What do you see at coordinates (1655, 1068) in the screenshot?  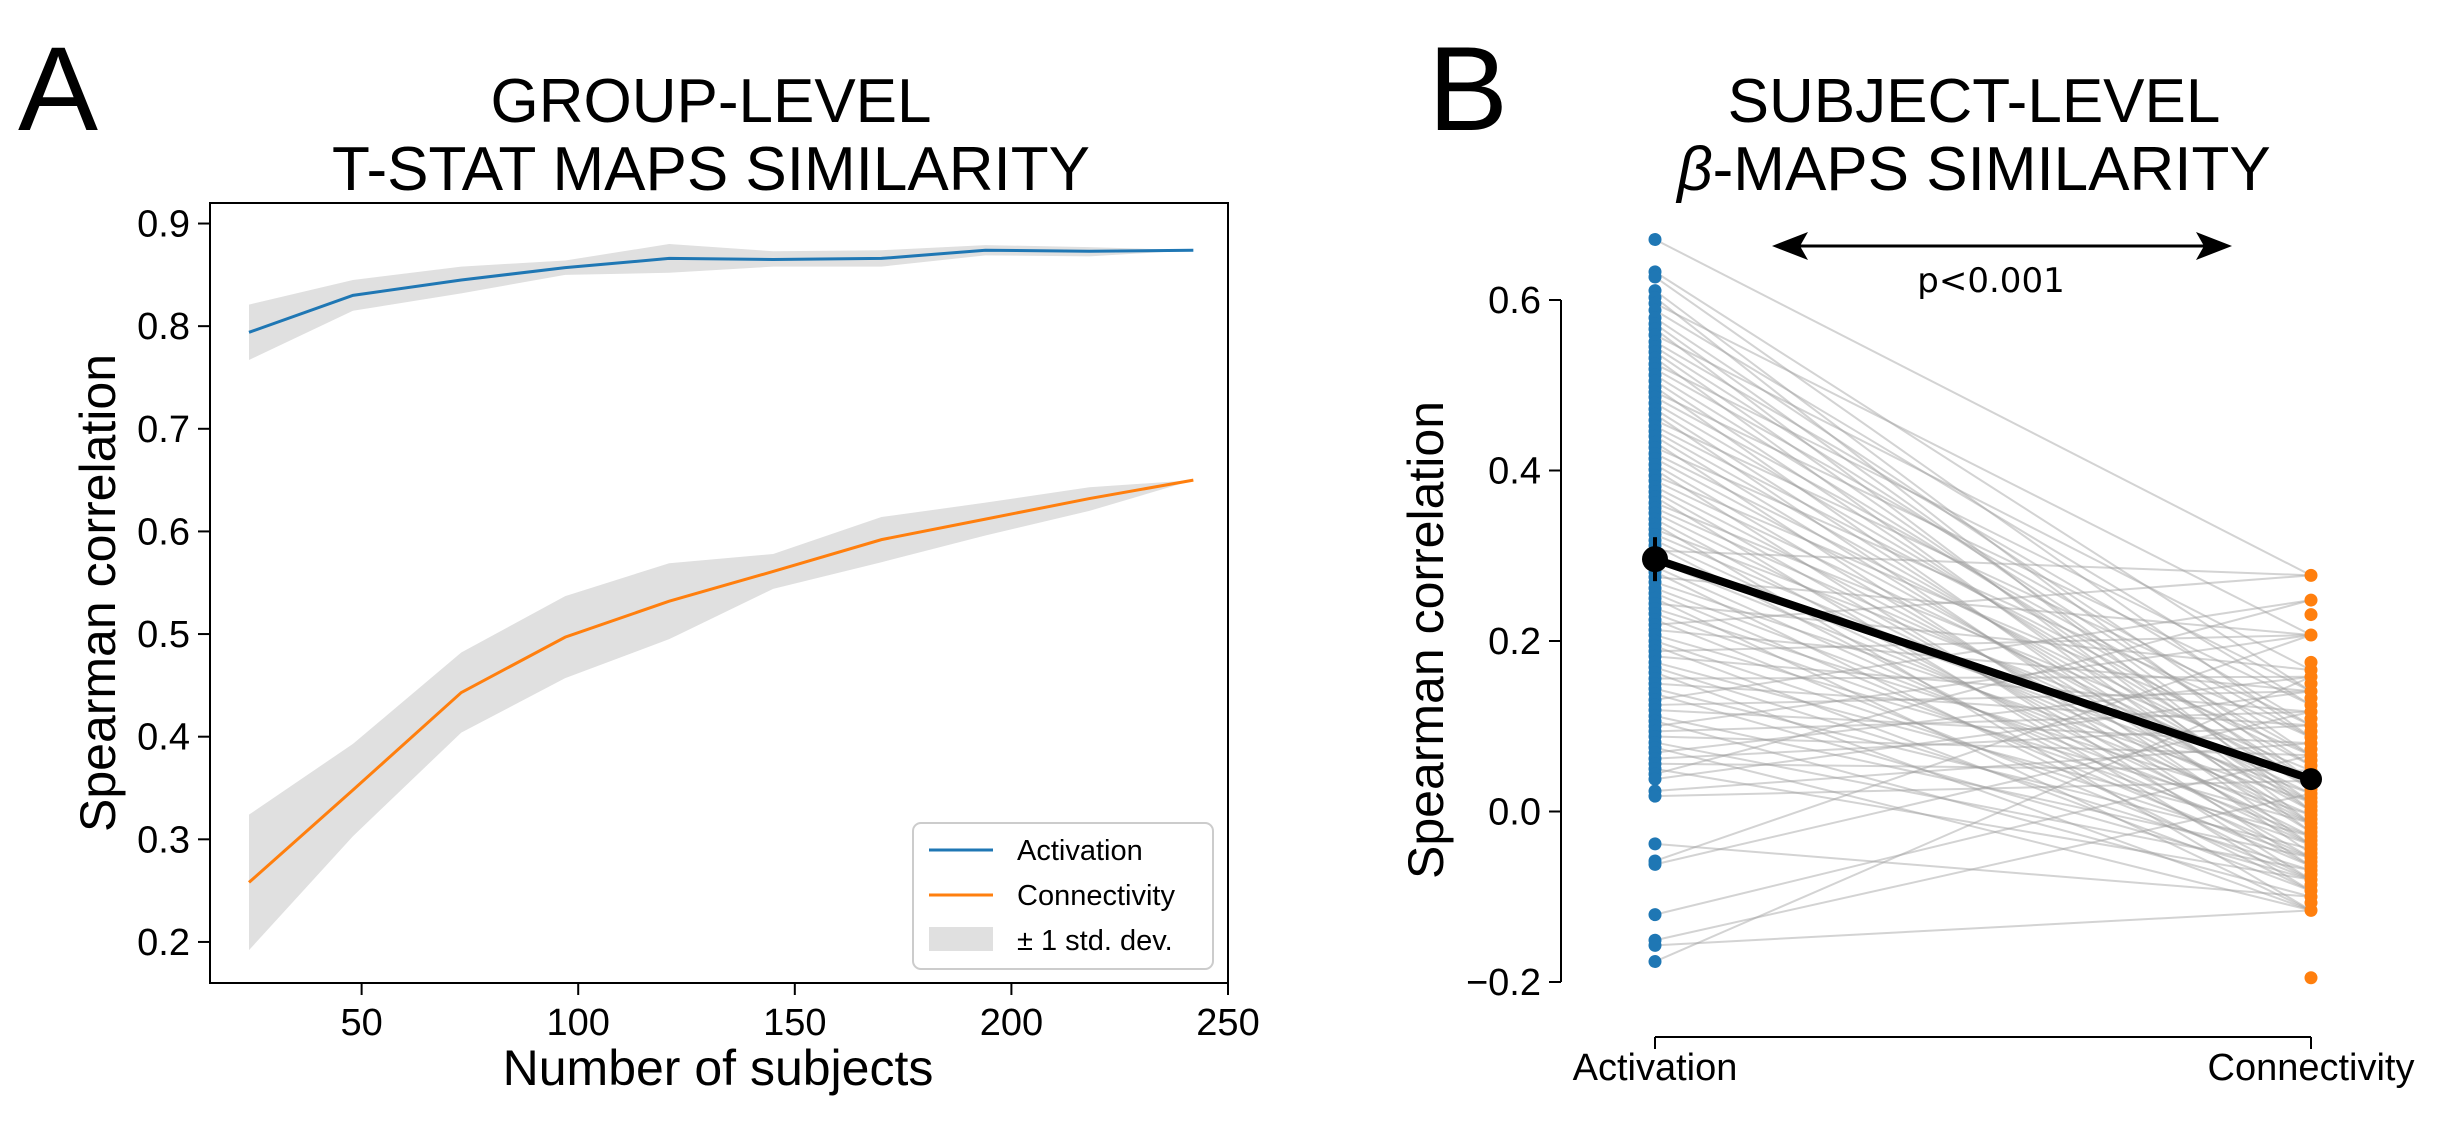 I see `x-tick-label-activation: Activation` at bounding box center [1655, 1068].